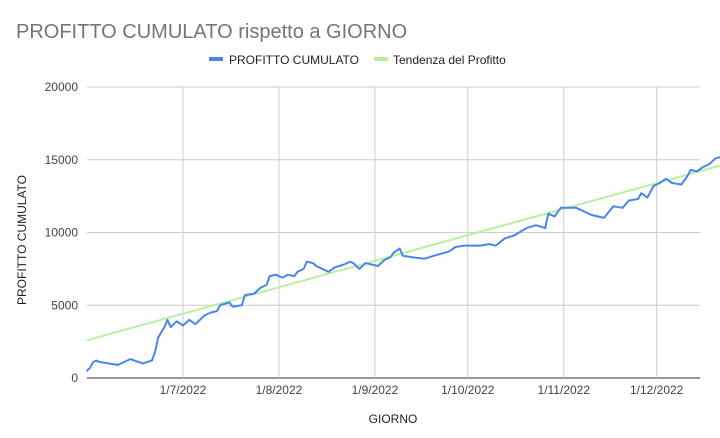 The height and width of the screenshot is (438, 720). What do you see at coordinates (74, 378) in the screenshot?
I see `y-tick-label: 0` at bounding box center [74, 378].